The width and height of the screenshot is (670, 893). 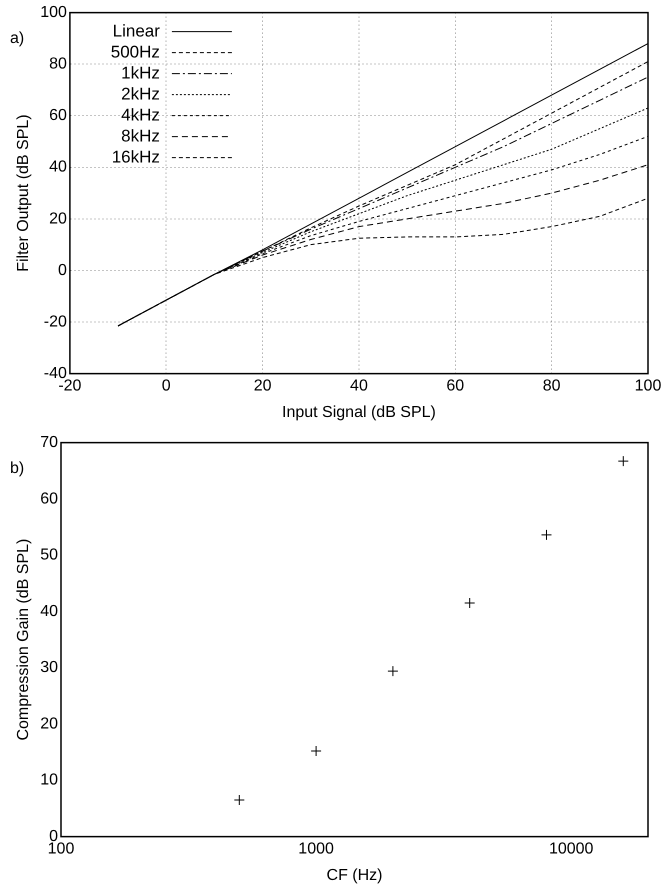 I want to click on x-axis-title: CF (Hz), so click(x=354, y=875).